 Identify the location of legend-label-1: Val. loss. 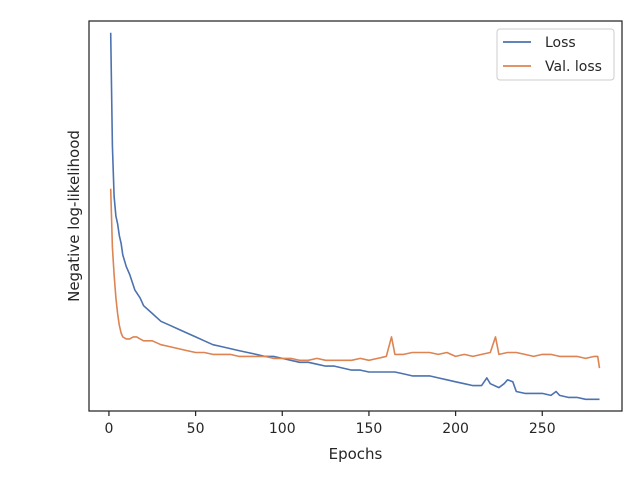
(573, 67).